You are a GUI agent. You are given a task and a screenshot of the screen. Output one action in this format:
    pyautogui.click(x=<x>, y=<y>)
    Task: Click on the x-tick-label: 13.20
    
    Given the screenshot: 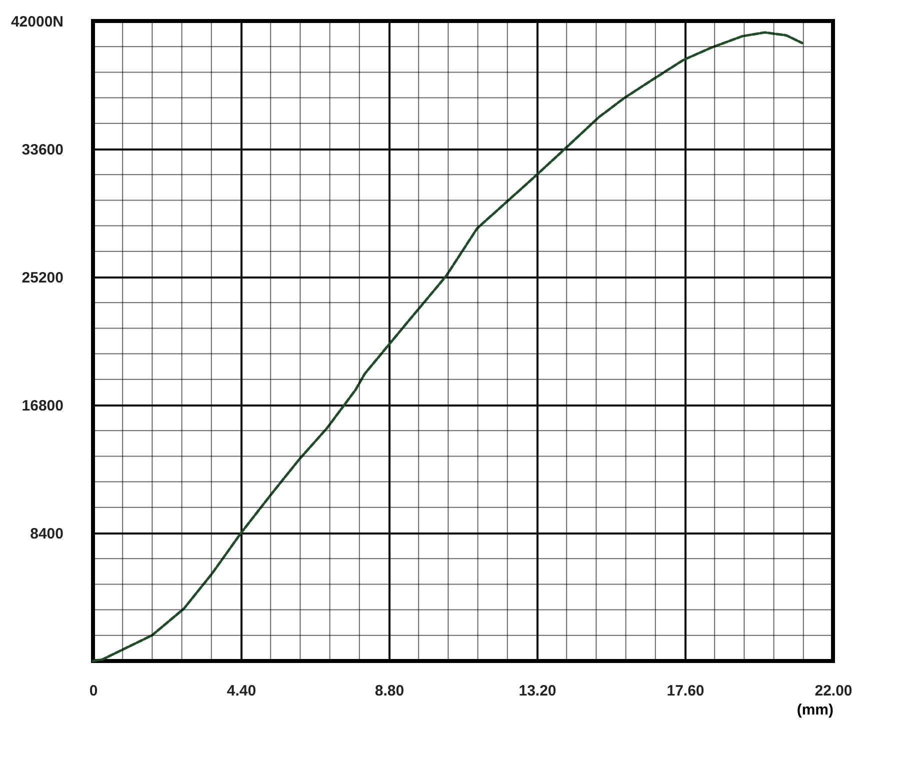 What is the action you would take?
    pyautogui.click(x=537, y=691)
    